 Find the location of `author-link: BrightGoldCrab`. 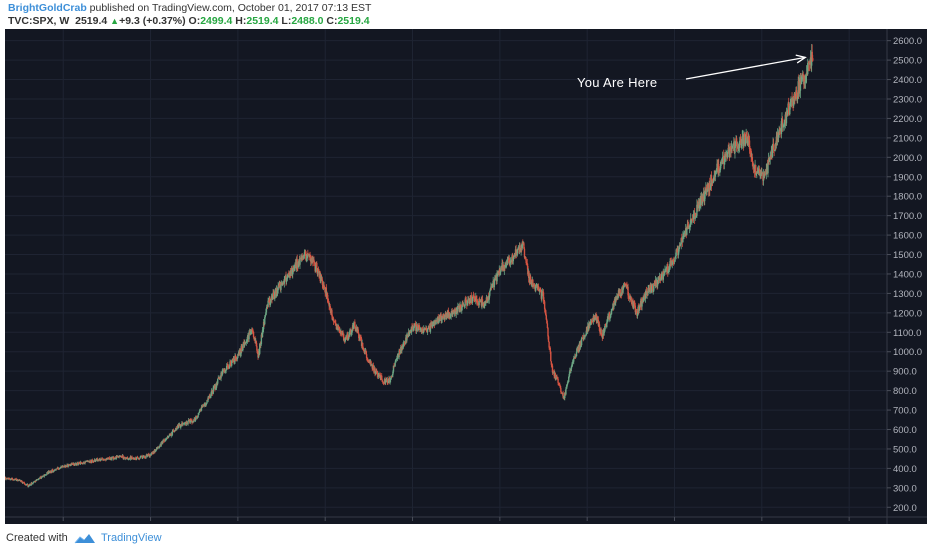

author-link: BrightGoldCrab is located at coordinates (47, 8).